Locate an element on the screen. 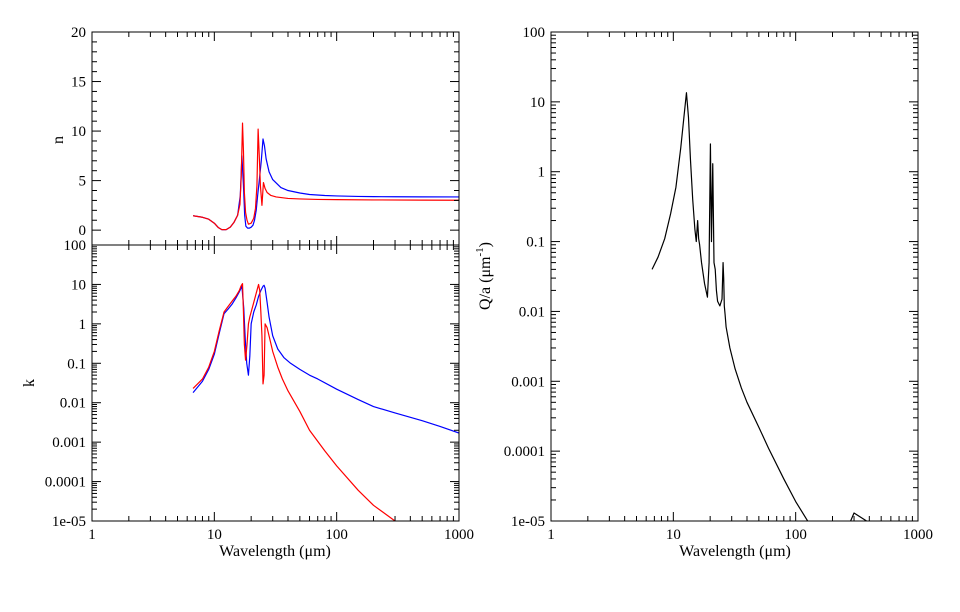 The image size is (960, 612). q-y-tick-label: 1 is located at coordinates (542, 173).